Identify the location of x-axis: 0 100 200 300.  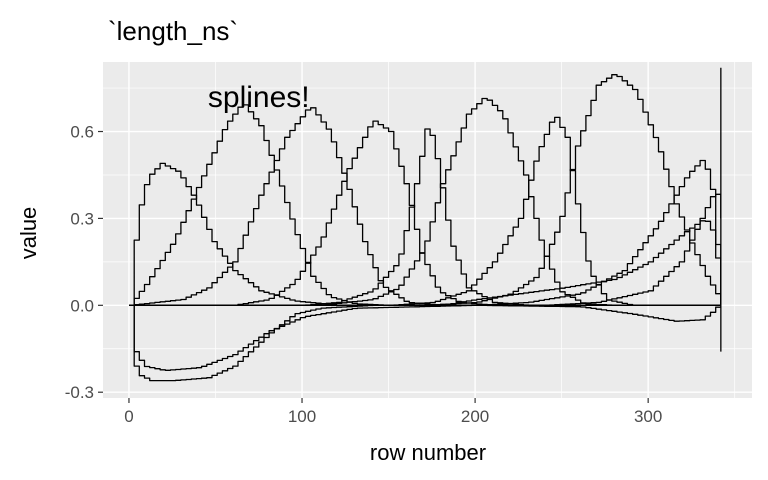
(393, 412).